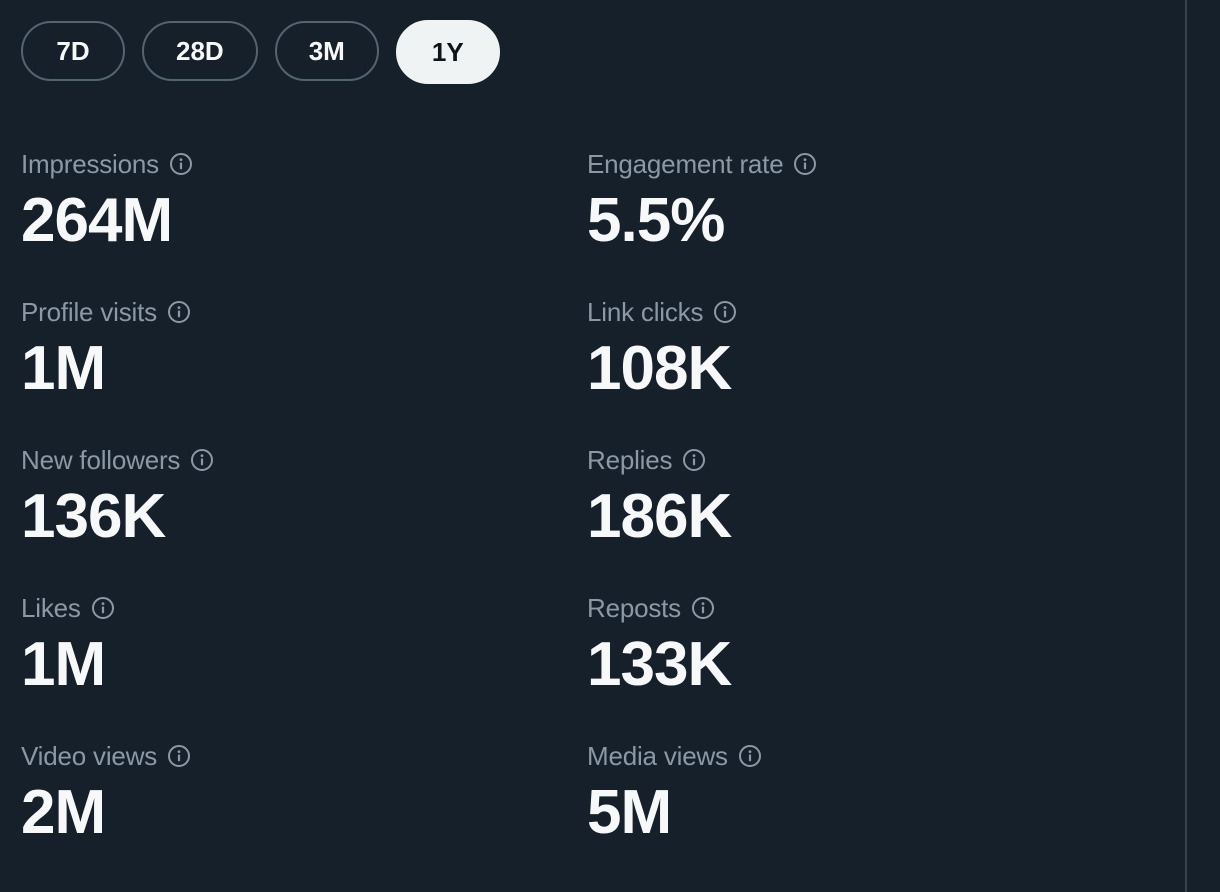 The width and height of the screenshot is (1220, 892). Describe the element at coordinates (870, 512) in the screenshot. I see `metric-replies: Replies 186K` at that location.